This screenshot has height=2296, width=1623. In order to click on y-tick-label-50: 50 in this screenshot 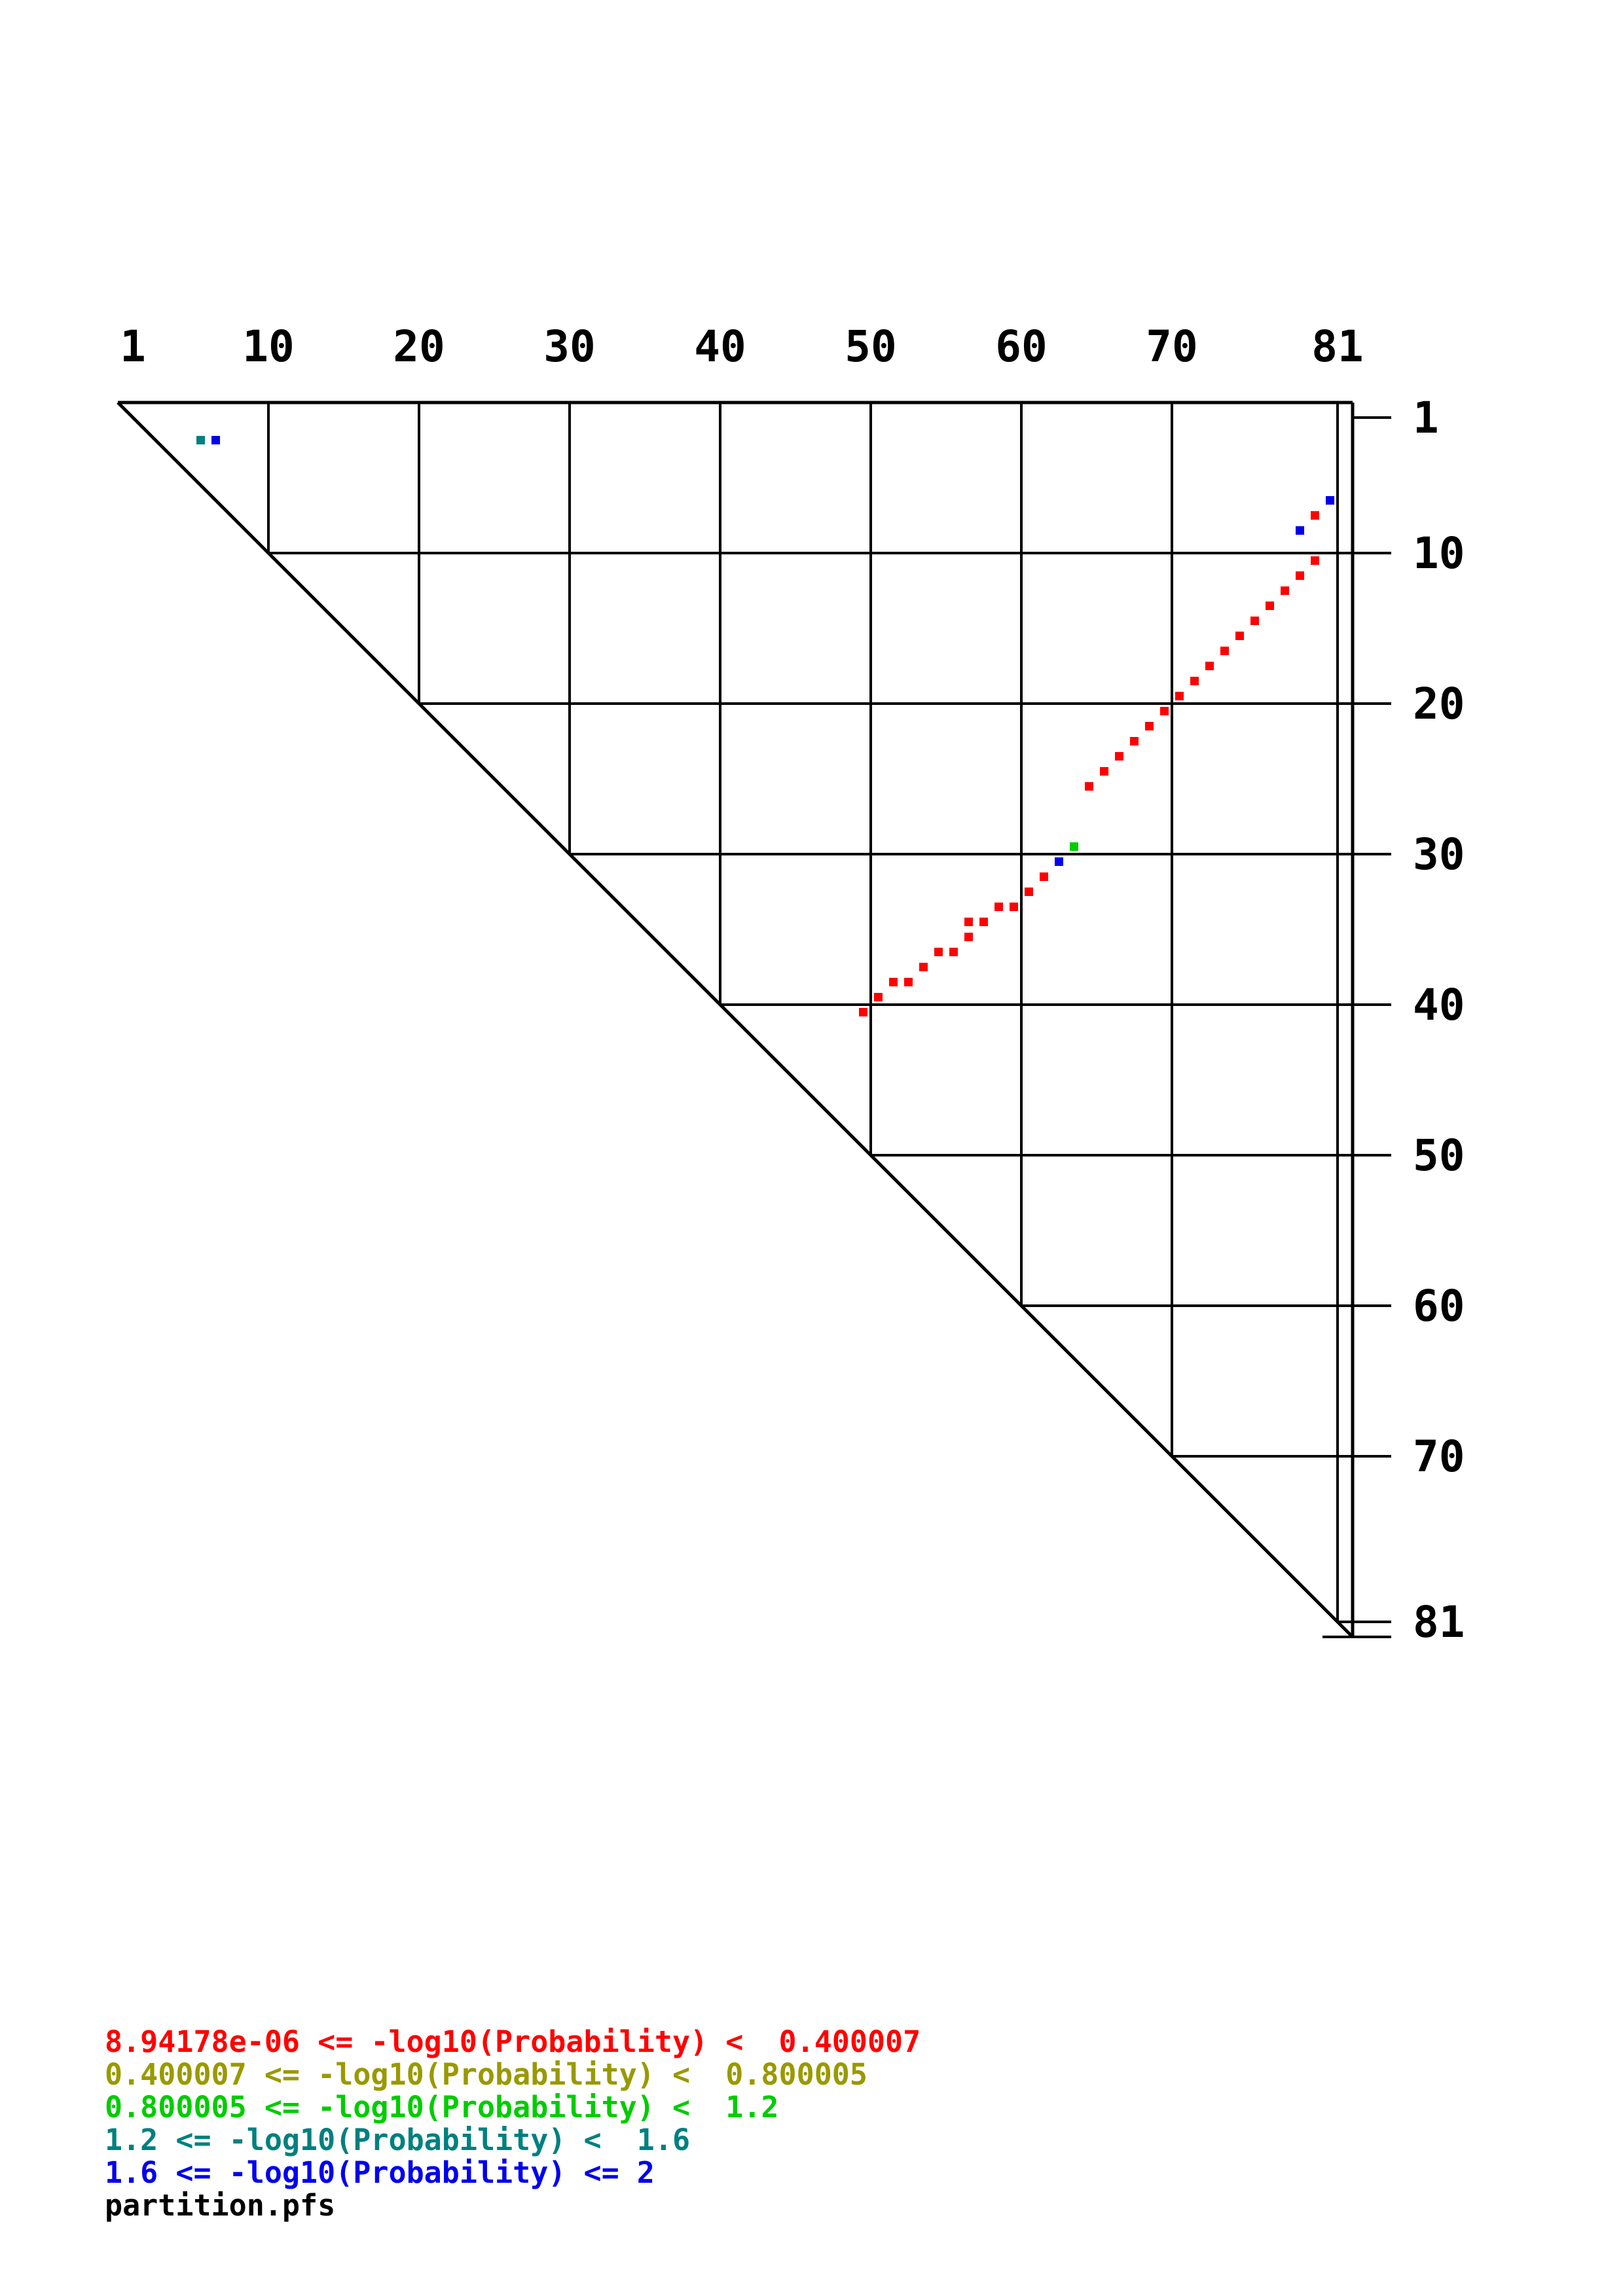, I will do `click(1439, 1155)`.